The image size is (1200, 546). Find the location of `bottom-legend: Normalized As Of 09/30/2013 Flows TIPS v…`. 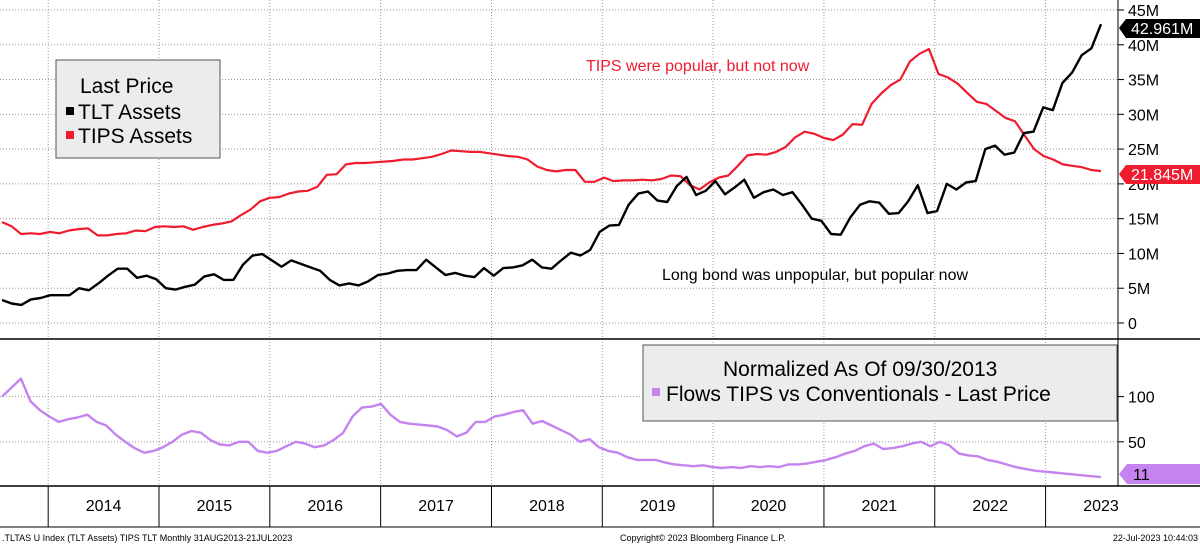

bottom-legend: Normalized As Of 09/30/2013 Flows TIPS v… is located at coordinates (880, 383).